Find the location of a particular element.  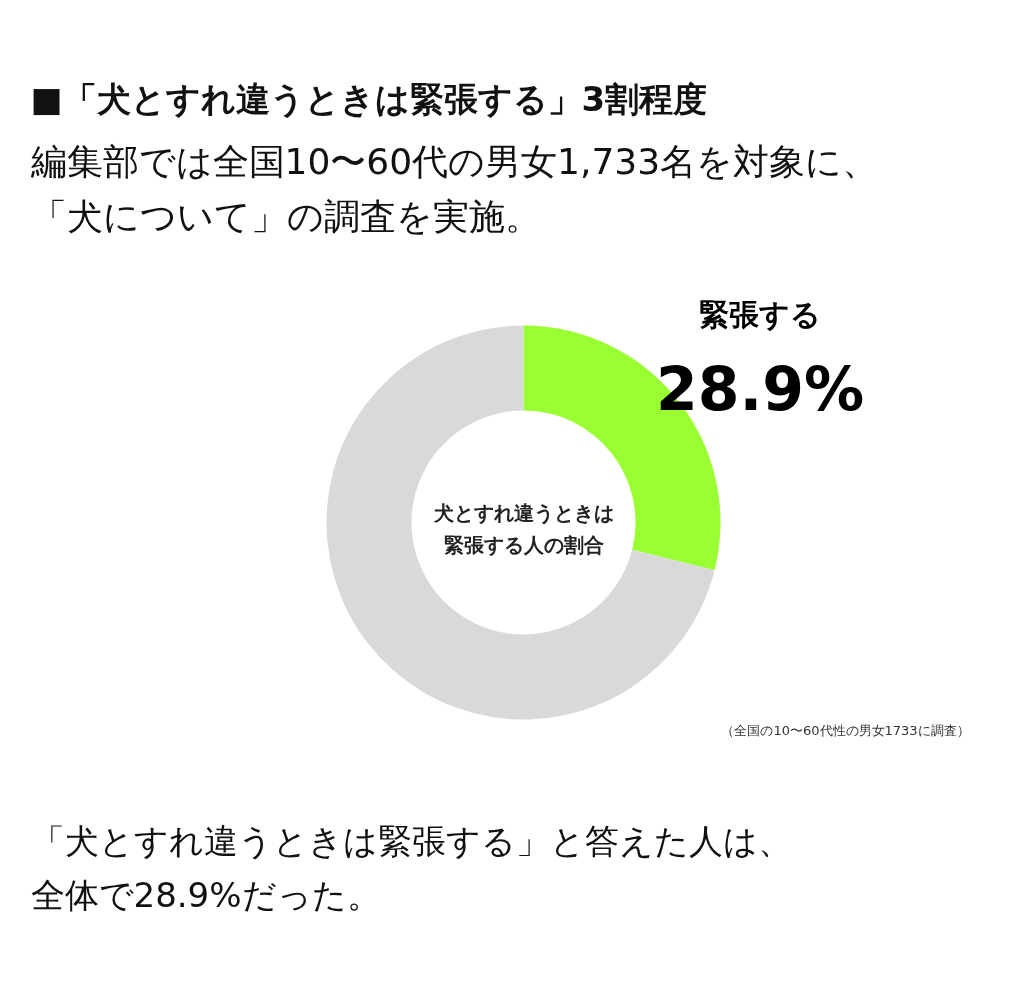

chart-title: ■「犬とすれ違うときは緊張する」3割程度 is located at coordinates (369, 98).